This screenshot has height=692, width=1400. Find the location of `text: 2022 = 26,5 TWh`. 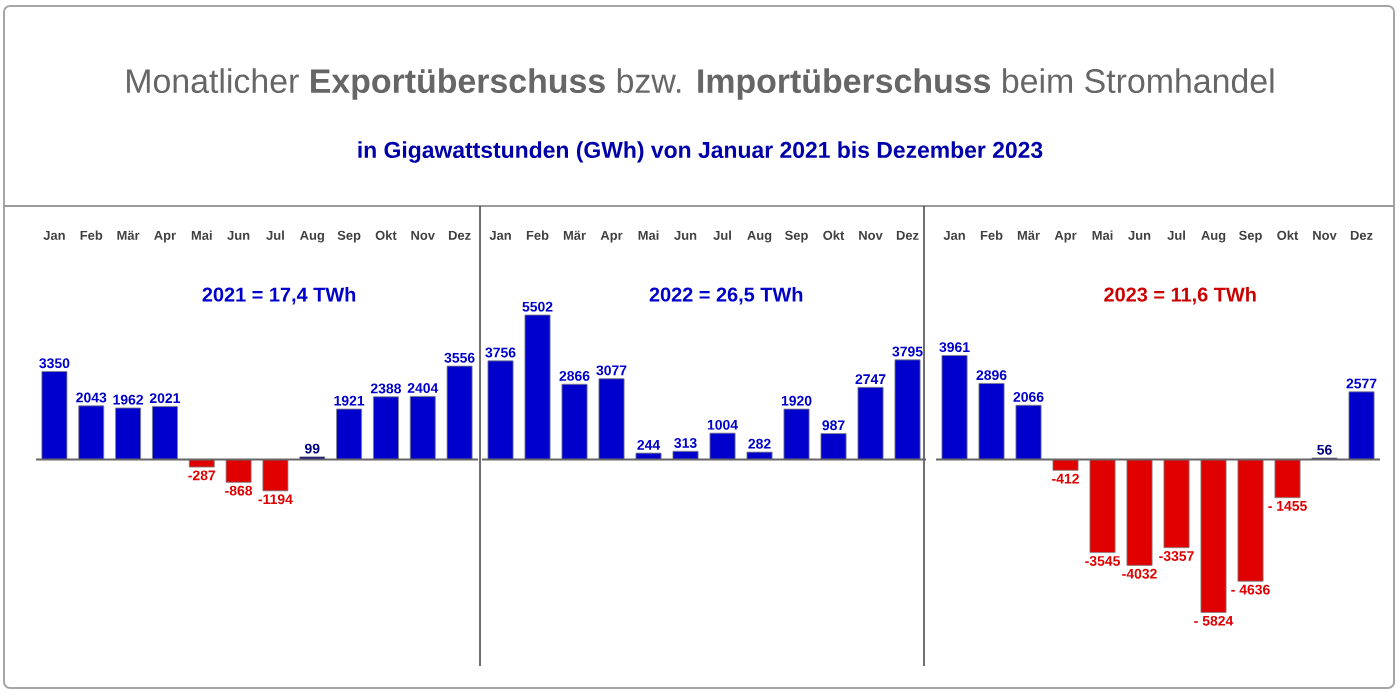

text: 2022 = 26,5 TWh is located at coordinates (726, 295).